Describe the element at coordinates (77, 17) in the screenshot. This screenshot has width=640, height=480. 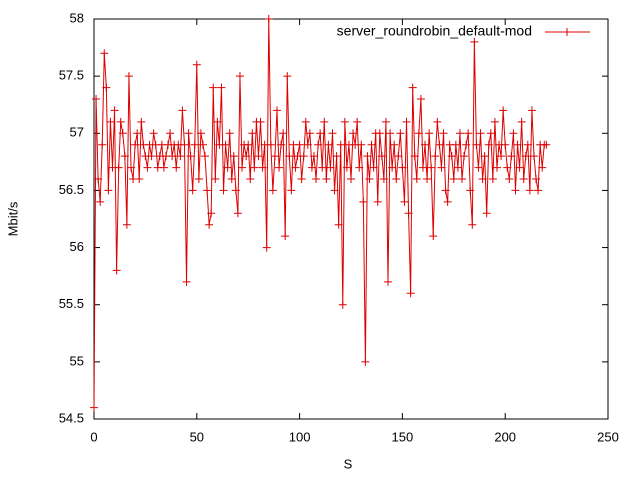
I see `y-tick-label: 58` at that location.